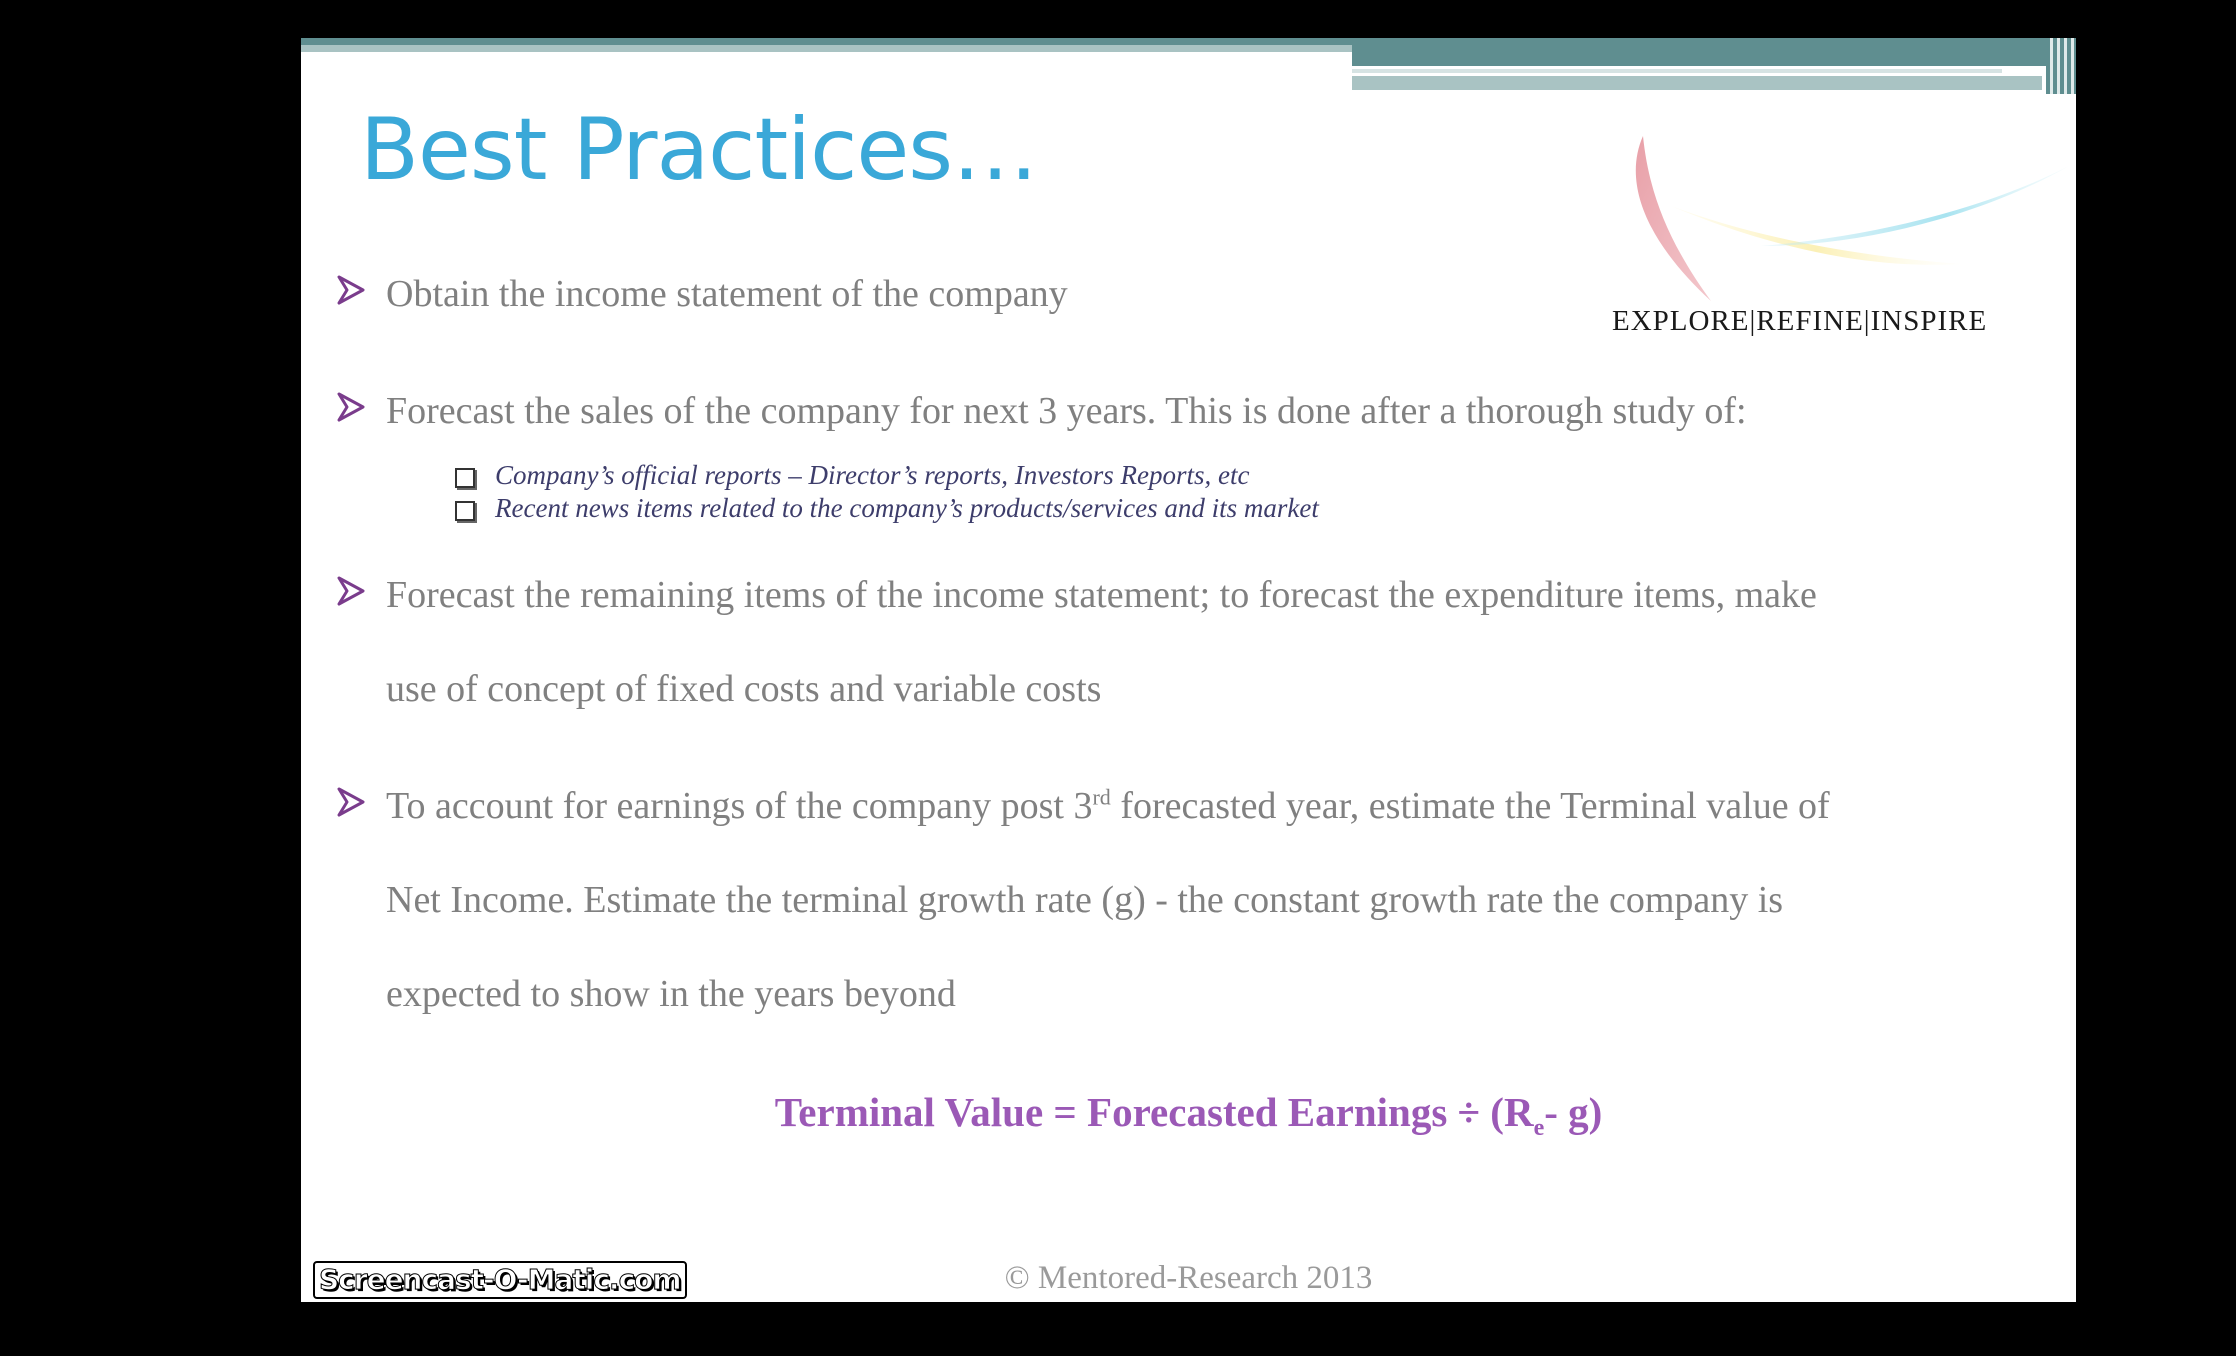 The width and height of the screenshot is (2236, 1356). What do you see at coordinates (1677, 71) in the screenshot?
I see `header-bar-right-line` at bounding box center [1677, 71].